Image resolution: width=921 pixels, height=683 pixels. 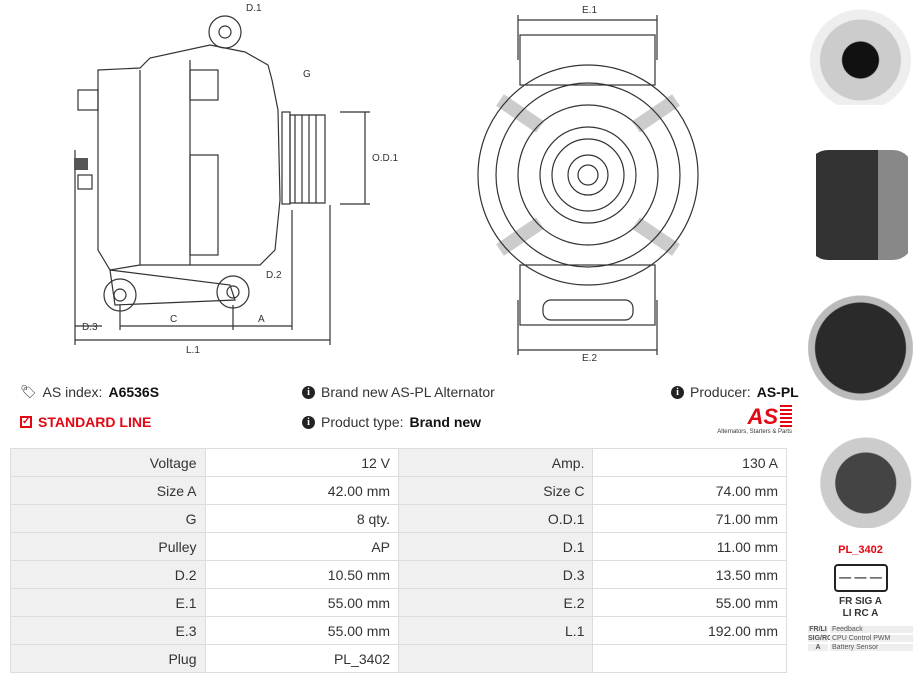 What do you see at coordinates (860, 613) in the screenshot?
I see `plug-pins-bottom: LI RC A` at bounding box center [860, 613].